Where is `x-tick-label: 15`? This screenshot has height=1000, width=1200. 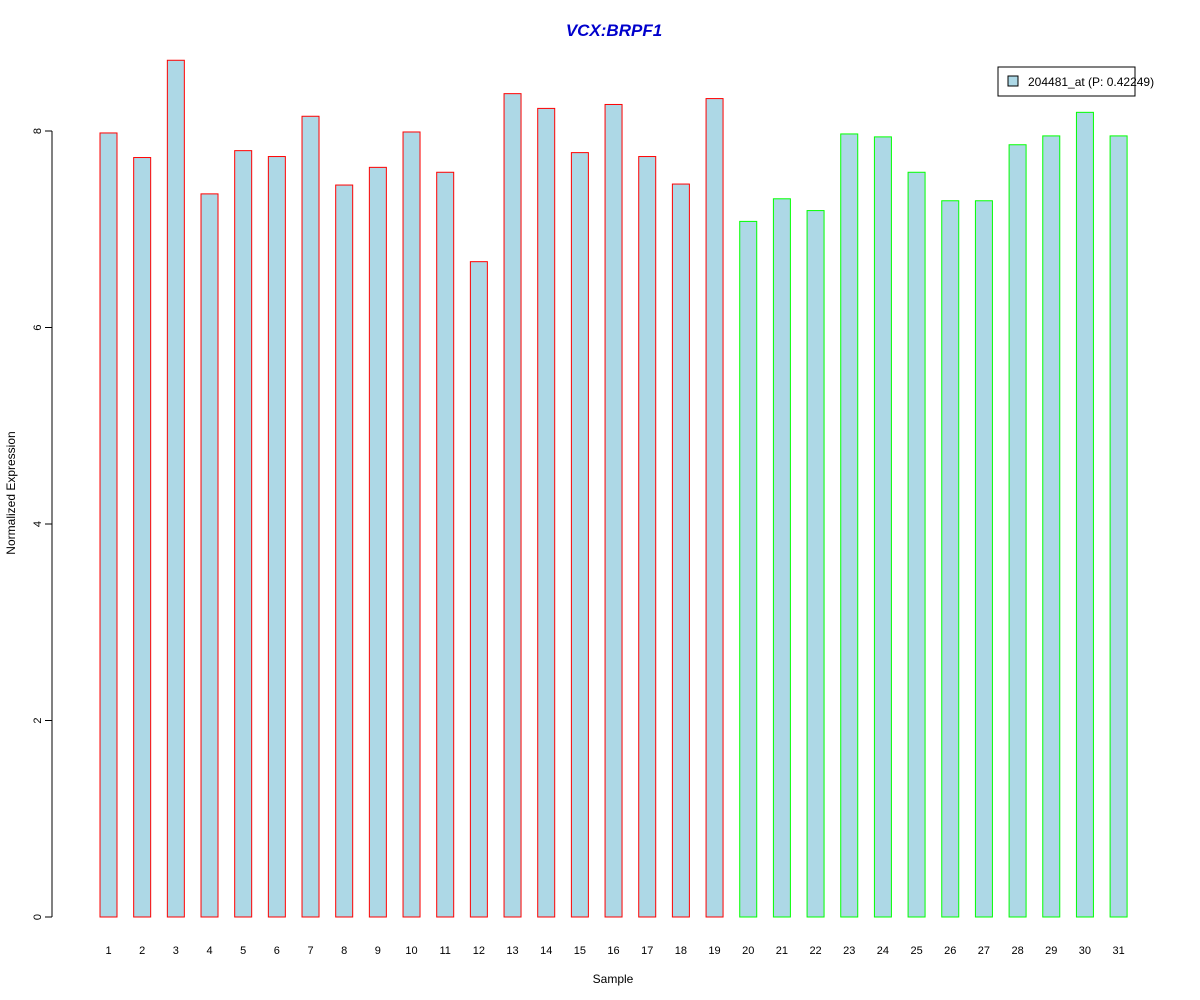 x-tick-label: 15 is located at coordinates (580, 951).